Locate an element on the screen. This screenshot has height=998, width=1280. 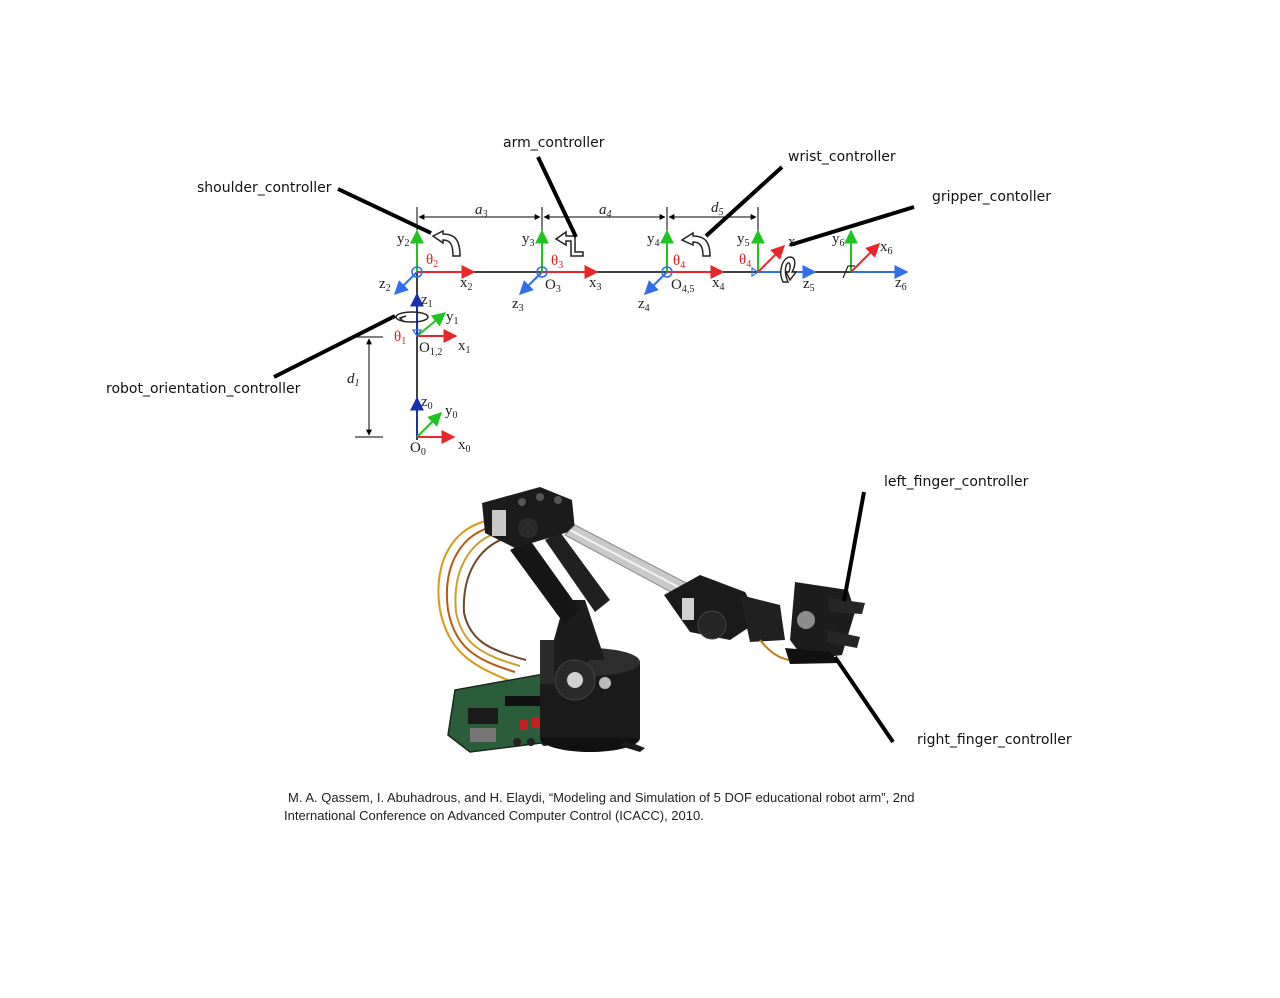
label-x2: x2 is located at coordinates (466, 284).